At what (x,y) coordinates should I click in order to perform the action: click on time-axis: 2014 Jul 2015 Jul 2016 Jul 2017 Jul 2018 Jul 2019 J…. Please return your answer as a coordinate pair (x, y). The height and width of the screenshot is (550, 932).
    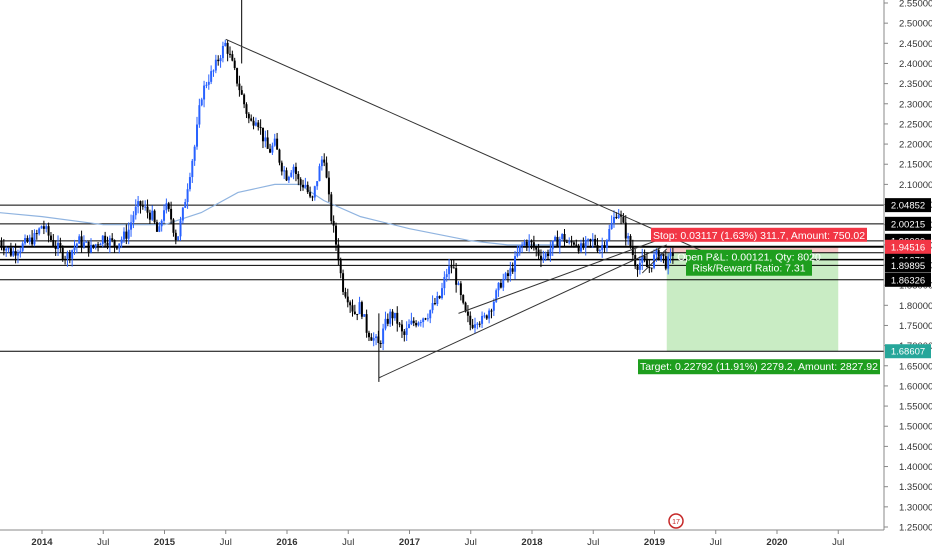
    Looking at the image, I should click on (442, 538).